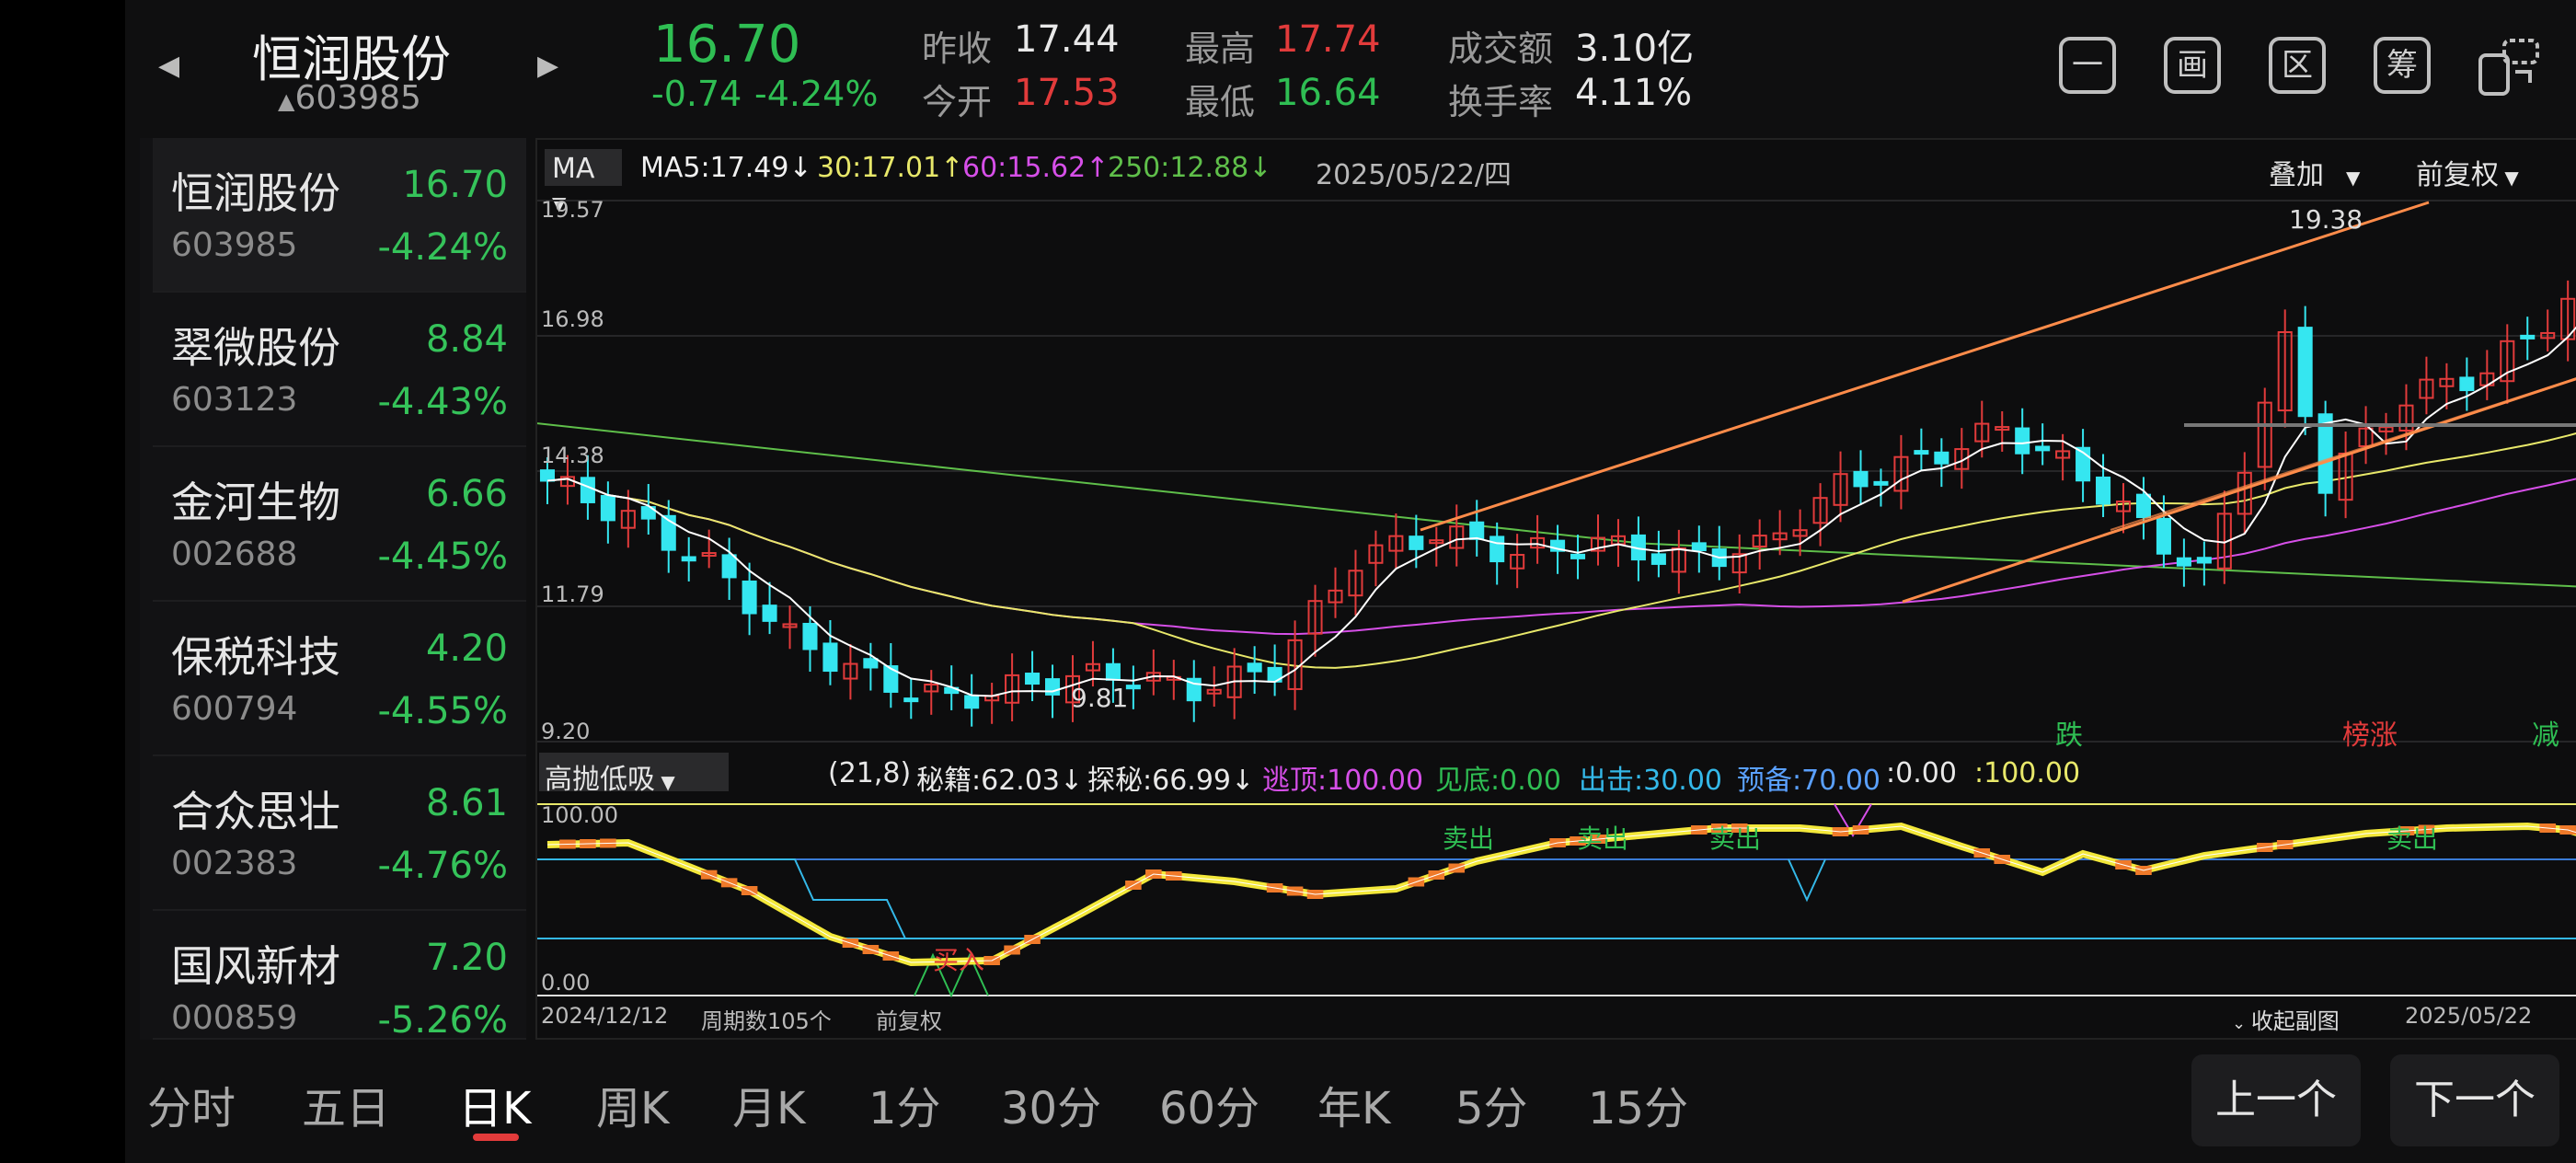  I want to click on tab-day-k: 日K, so click(495, 1109).